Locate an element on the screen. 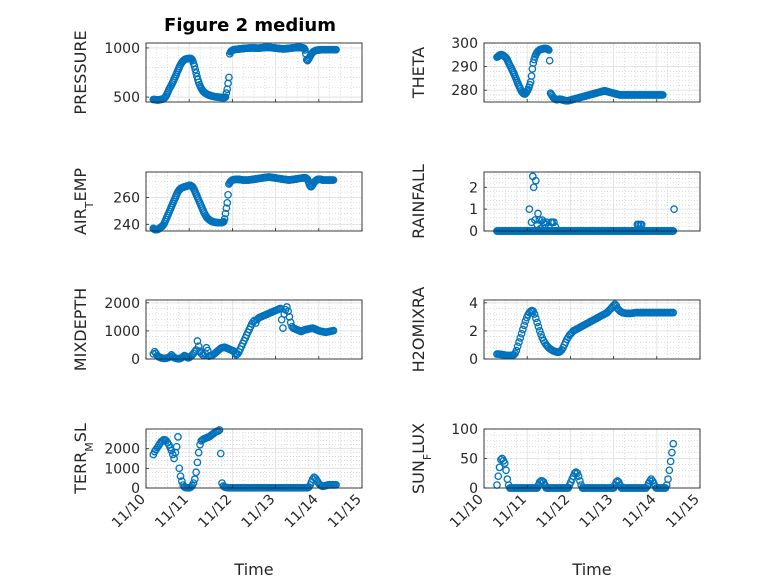  y-tick-label: 300 is located at coordinates (464, 44).